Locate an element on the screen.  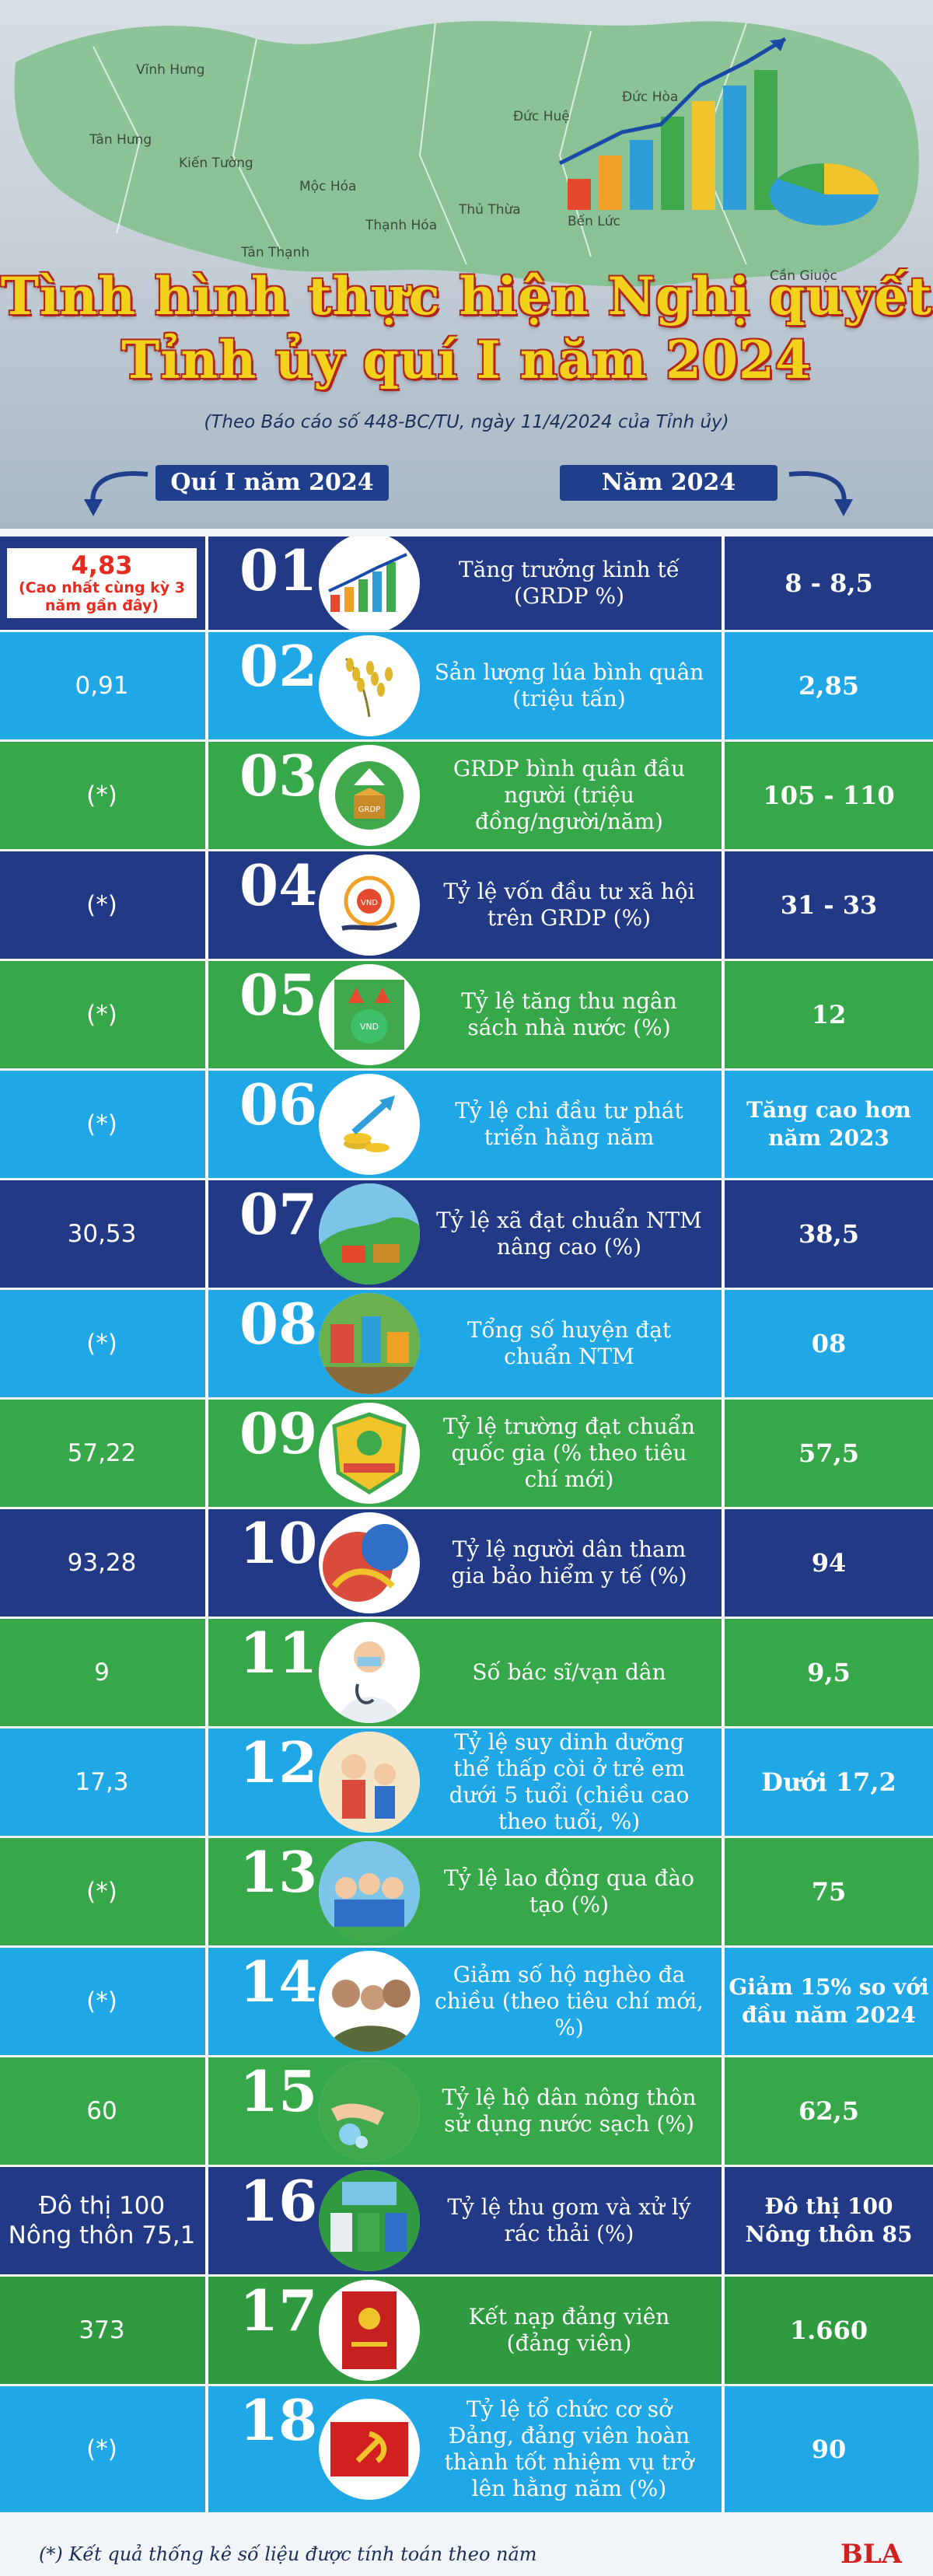
indicator-label-text: Tăng trưởng kinh tế (GRDP %) is located at coordinates (569, 583).